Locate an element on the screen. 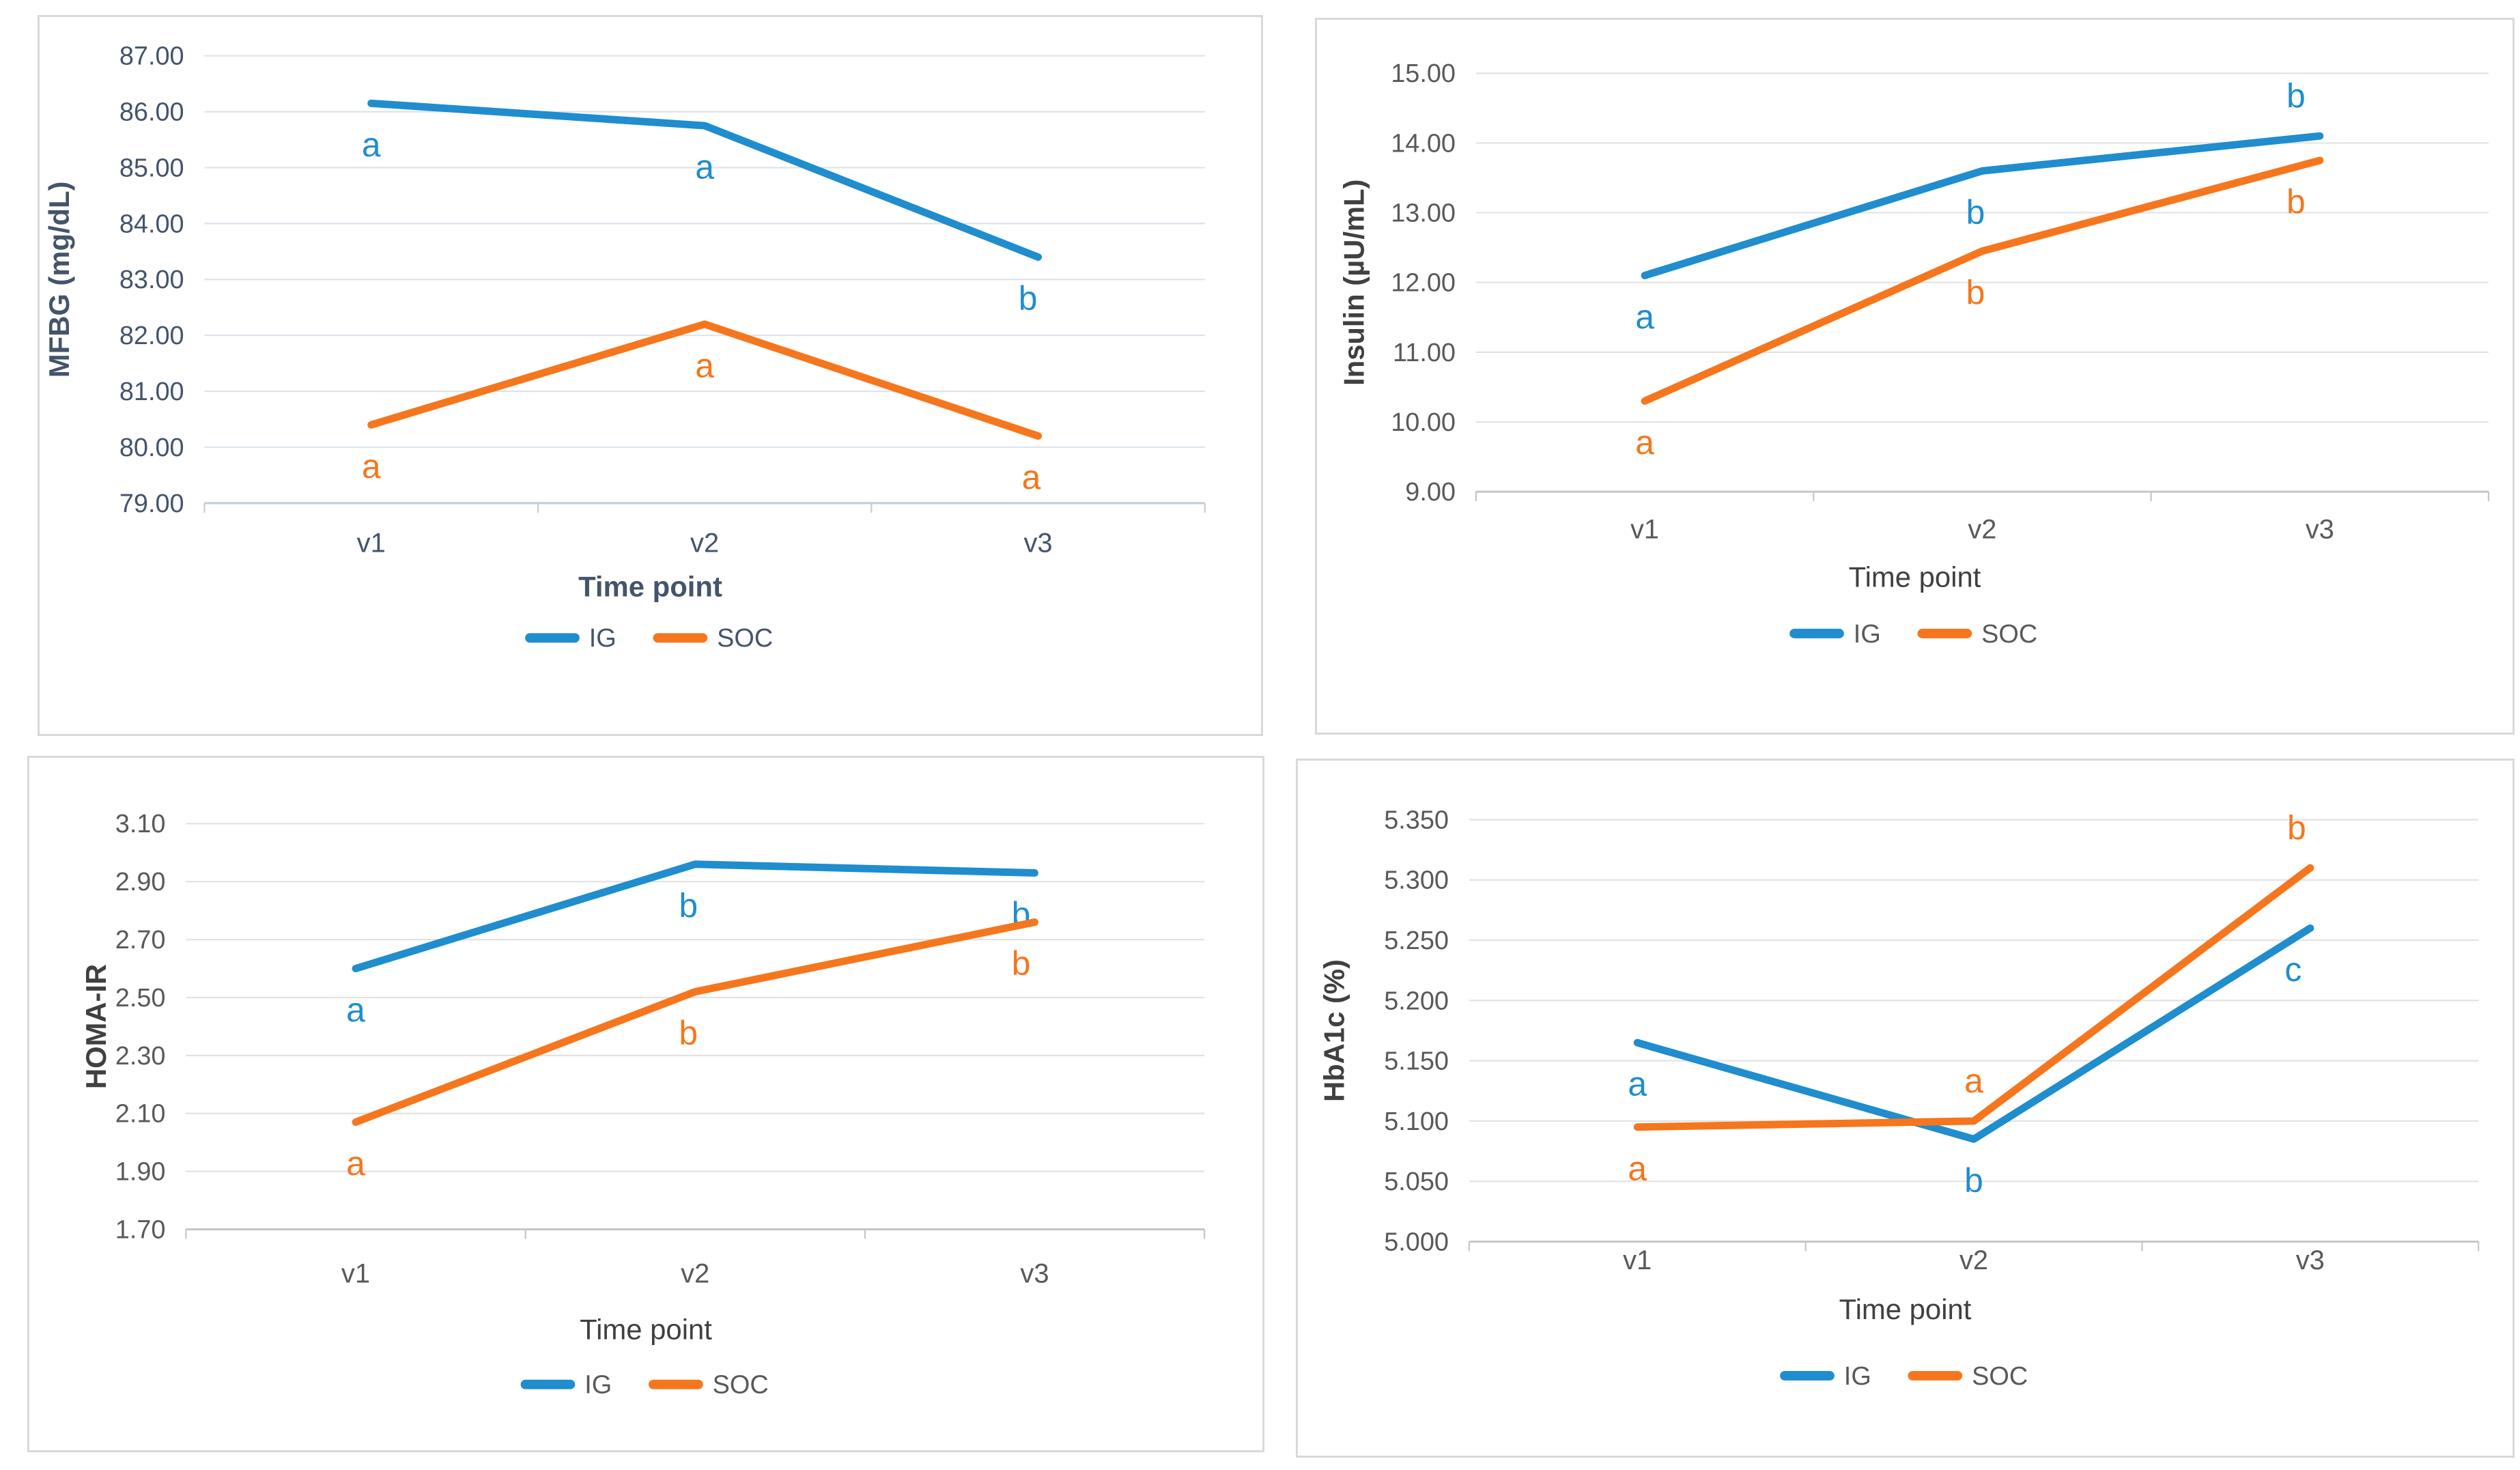 This screenshot has width=2520, height=1470. y-tick-label: 5.200 is located at coordinates (1416, 1001).